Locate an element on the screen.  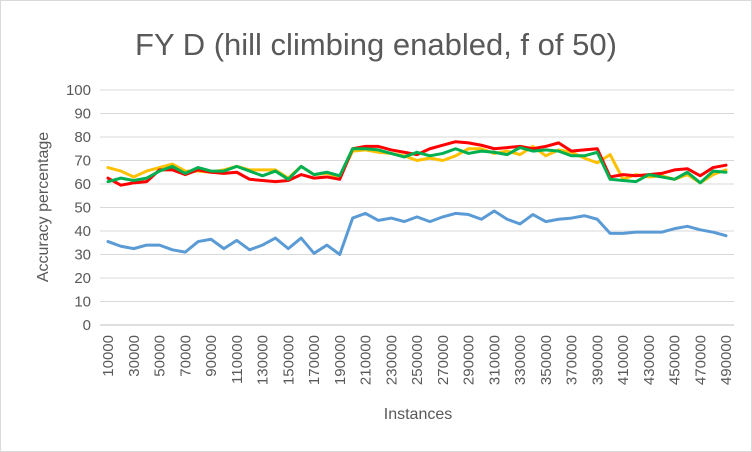
y-axis-ticks: 0 10 20 30 40 50 60 70 80 90 100 is located at coordinates (78, 208).